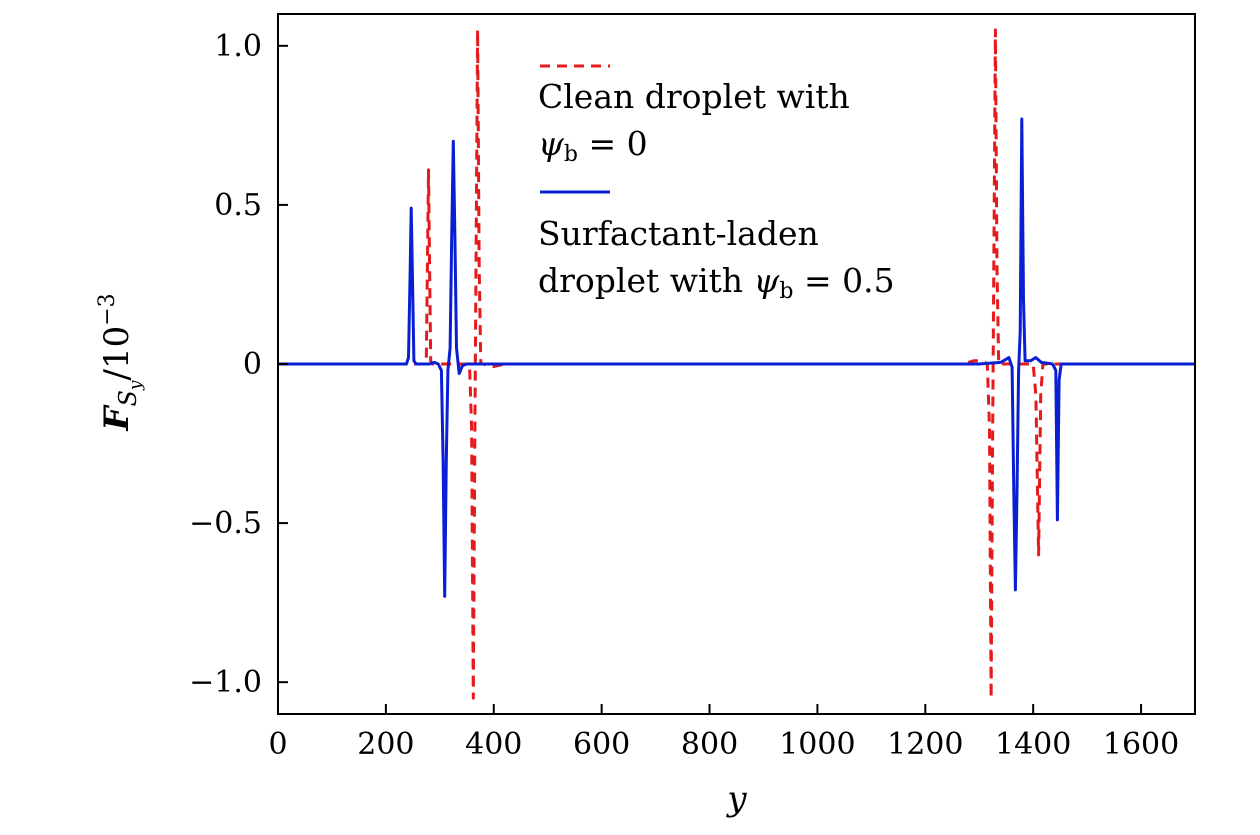 This screenshot has width=1260, height=835. Describe the element at coordinates (736, 799) in the screenshot. I see `x-axis-label: y` at that location.